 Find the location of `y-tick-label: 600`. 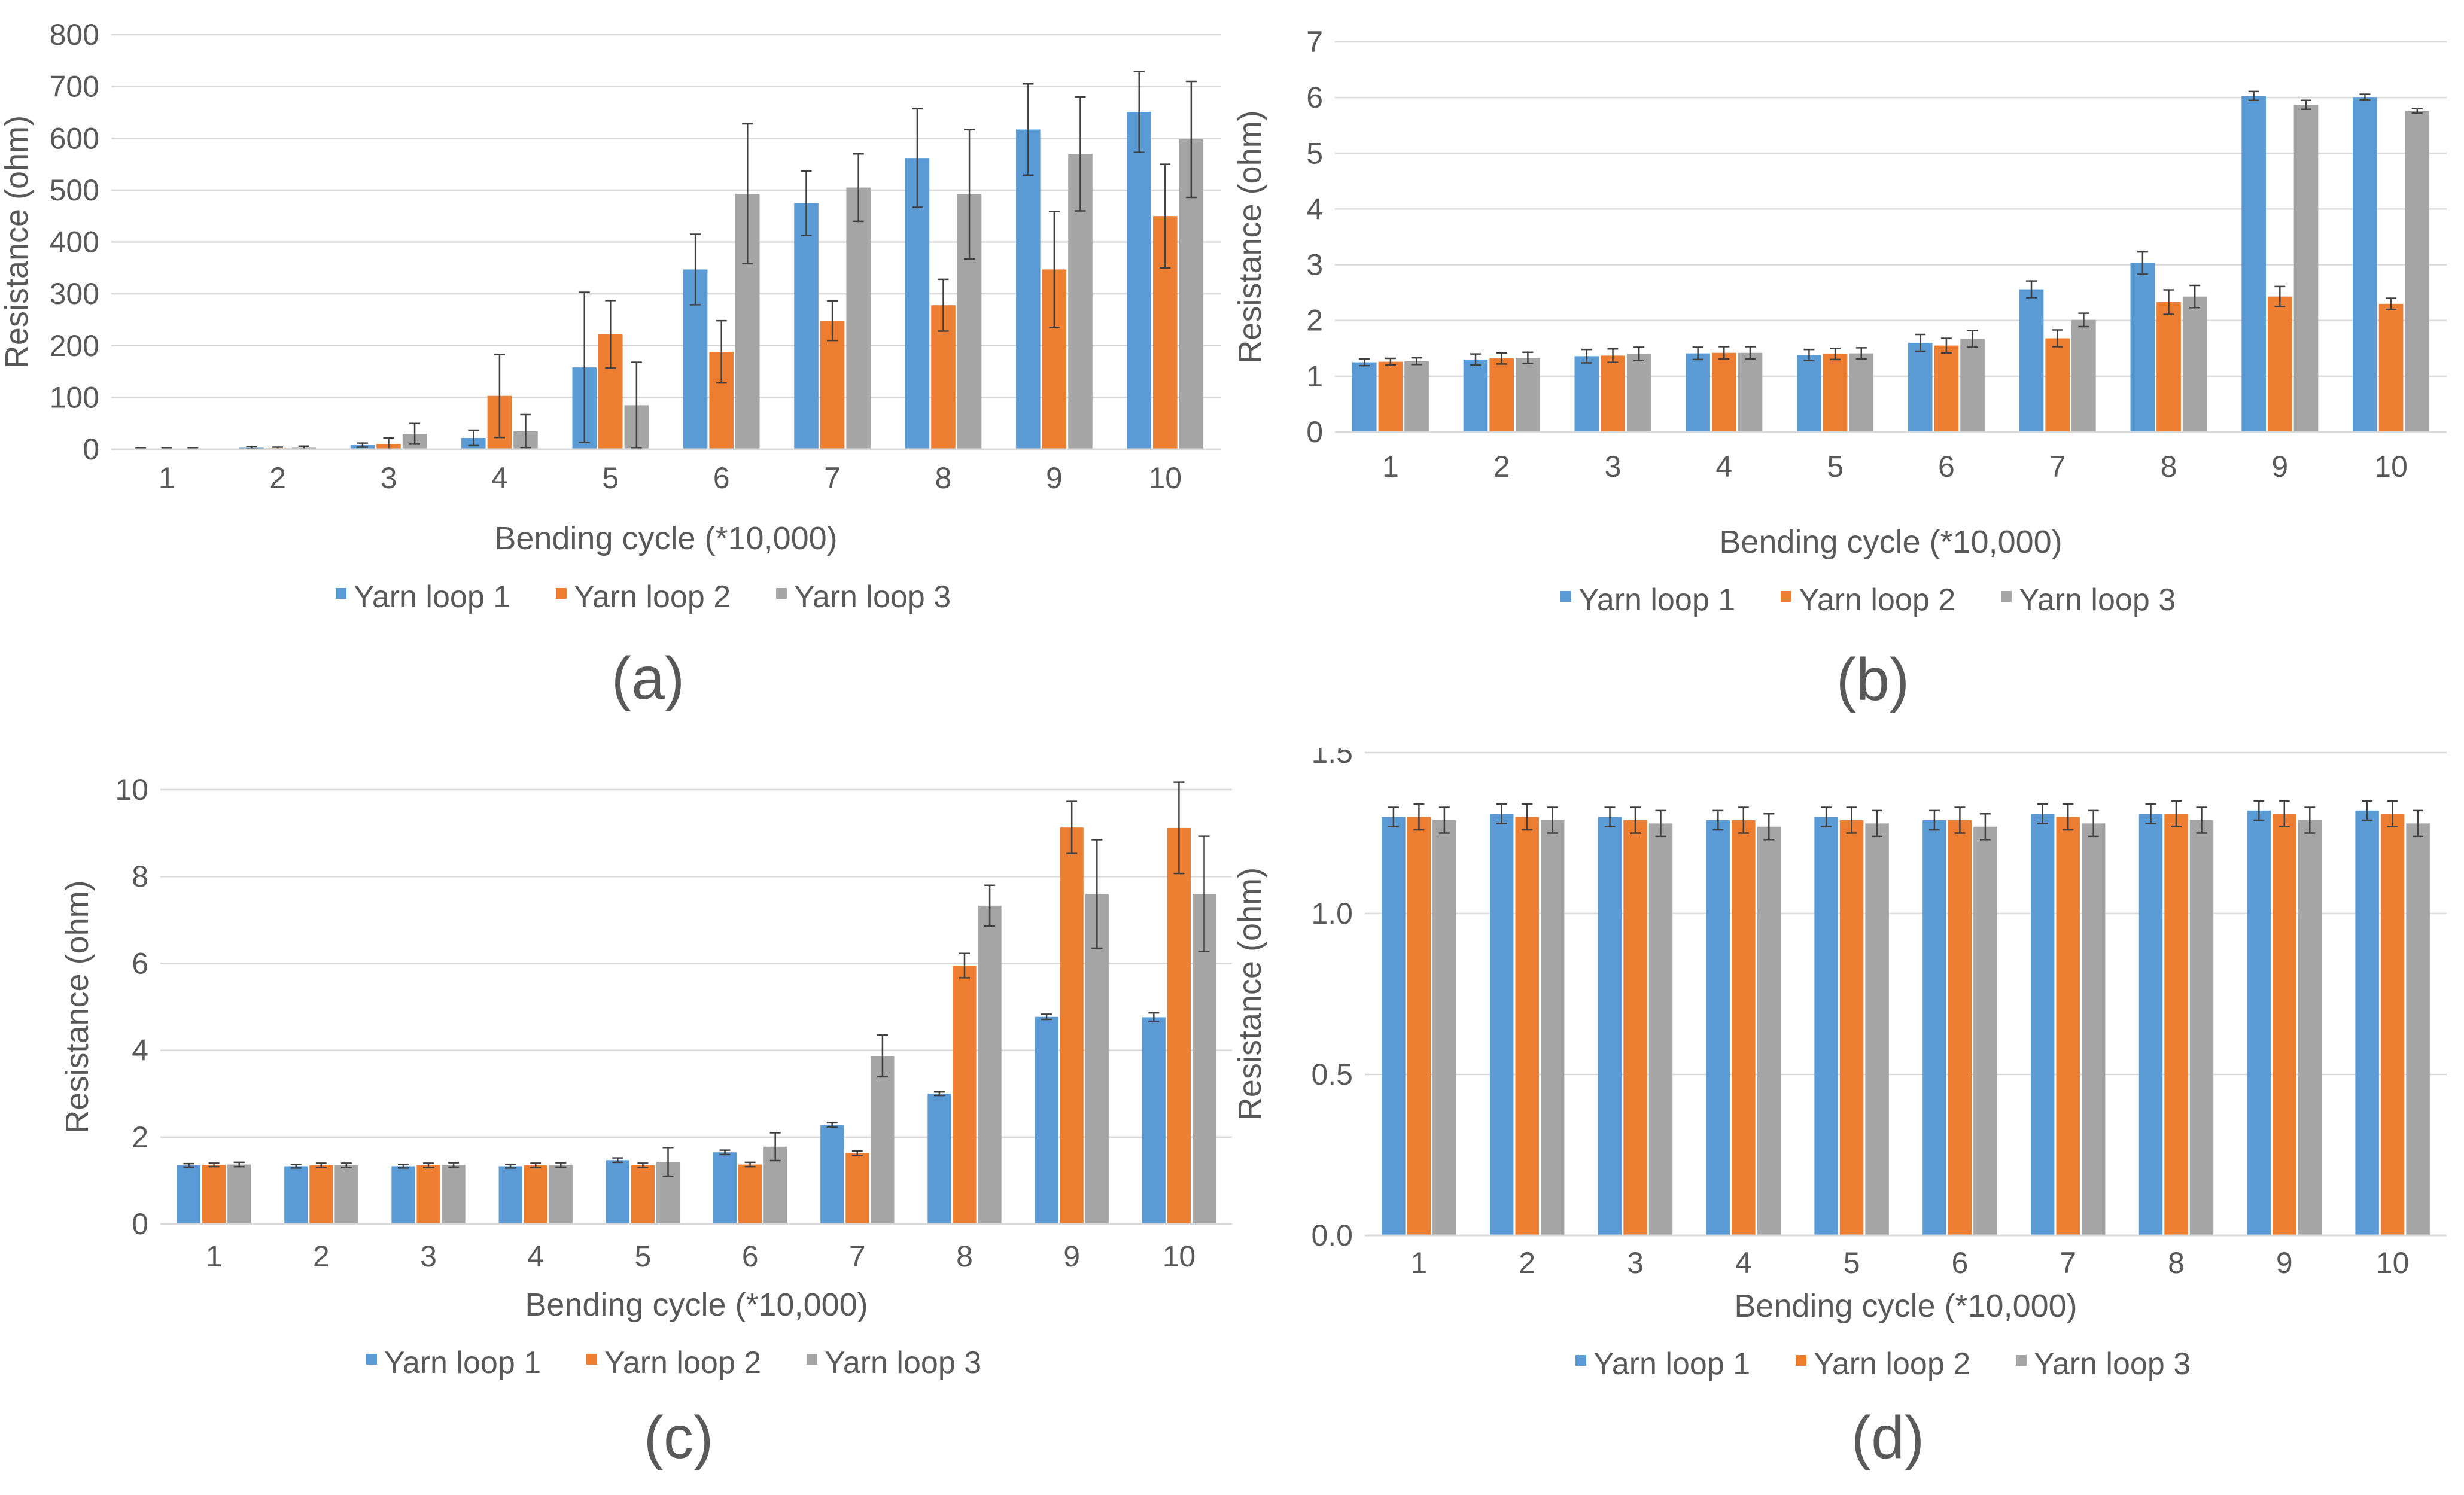

y-tick-label: 600 is located at coordinates (74, 138).